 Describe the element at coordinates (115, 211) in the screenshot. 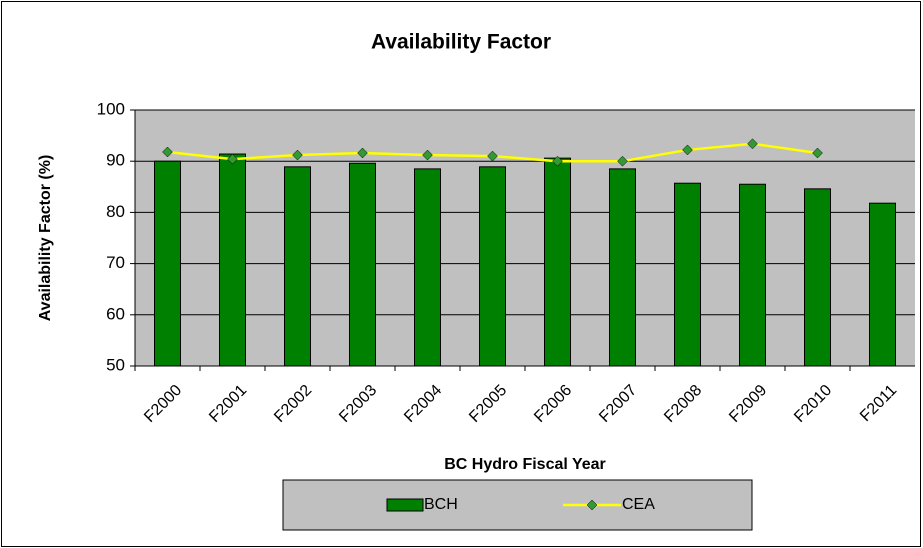

I see `y-tick-label: 80` at that location.